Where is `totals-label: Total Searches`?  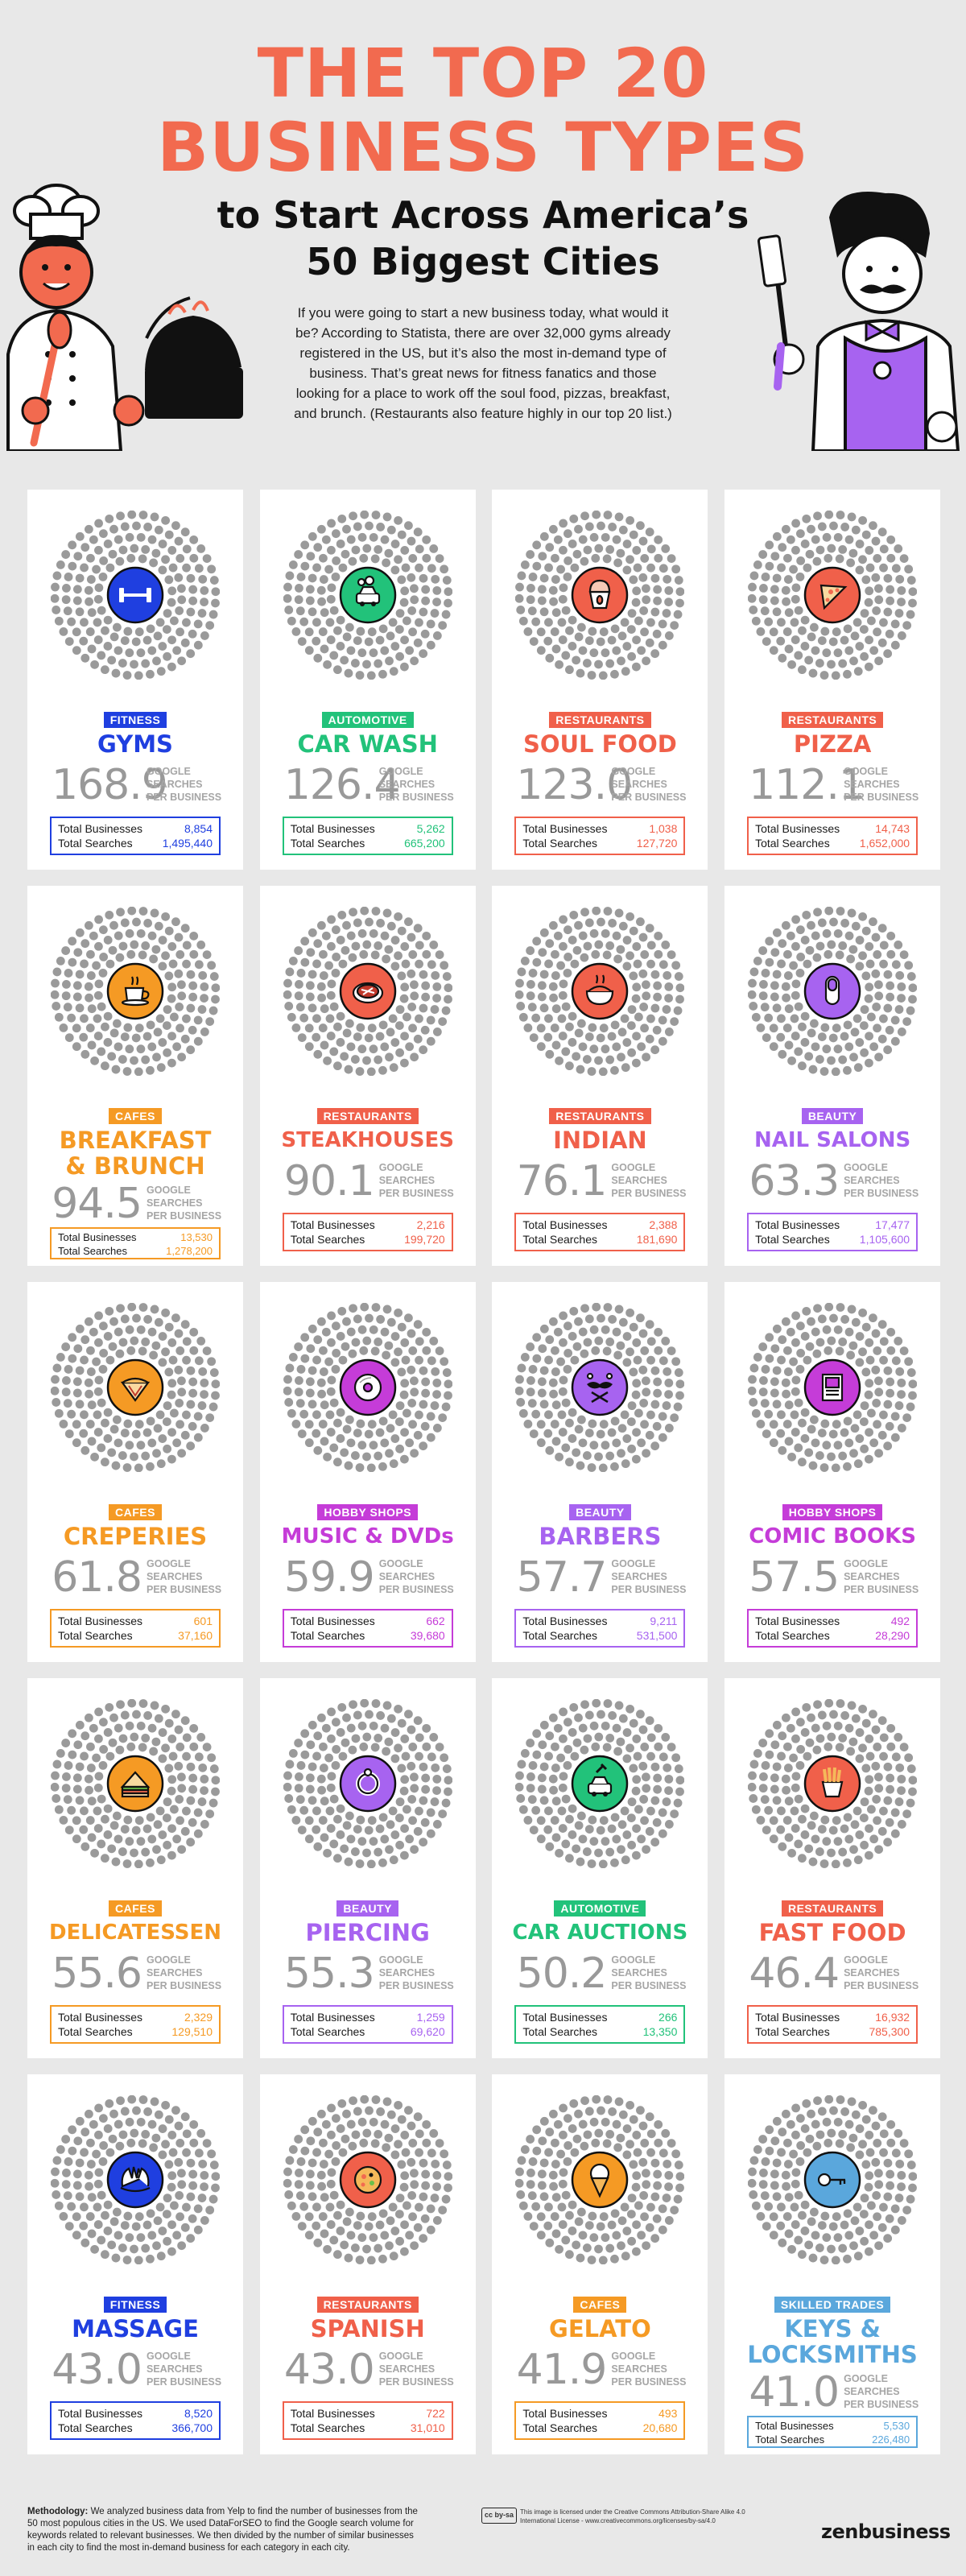
totals-label: Total Searches is located at coordinates (92, 1251).